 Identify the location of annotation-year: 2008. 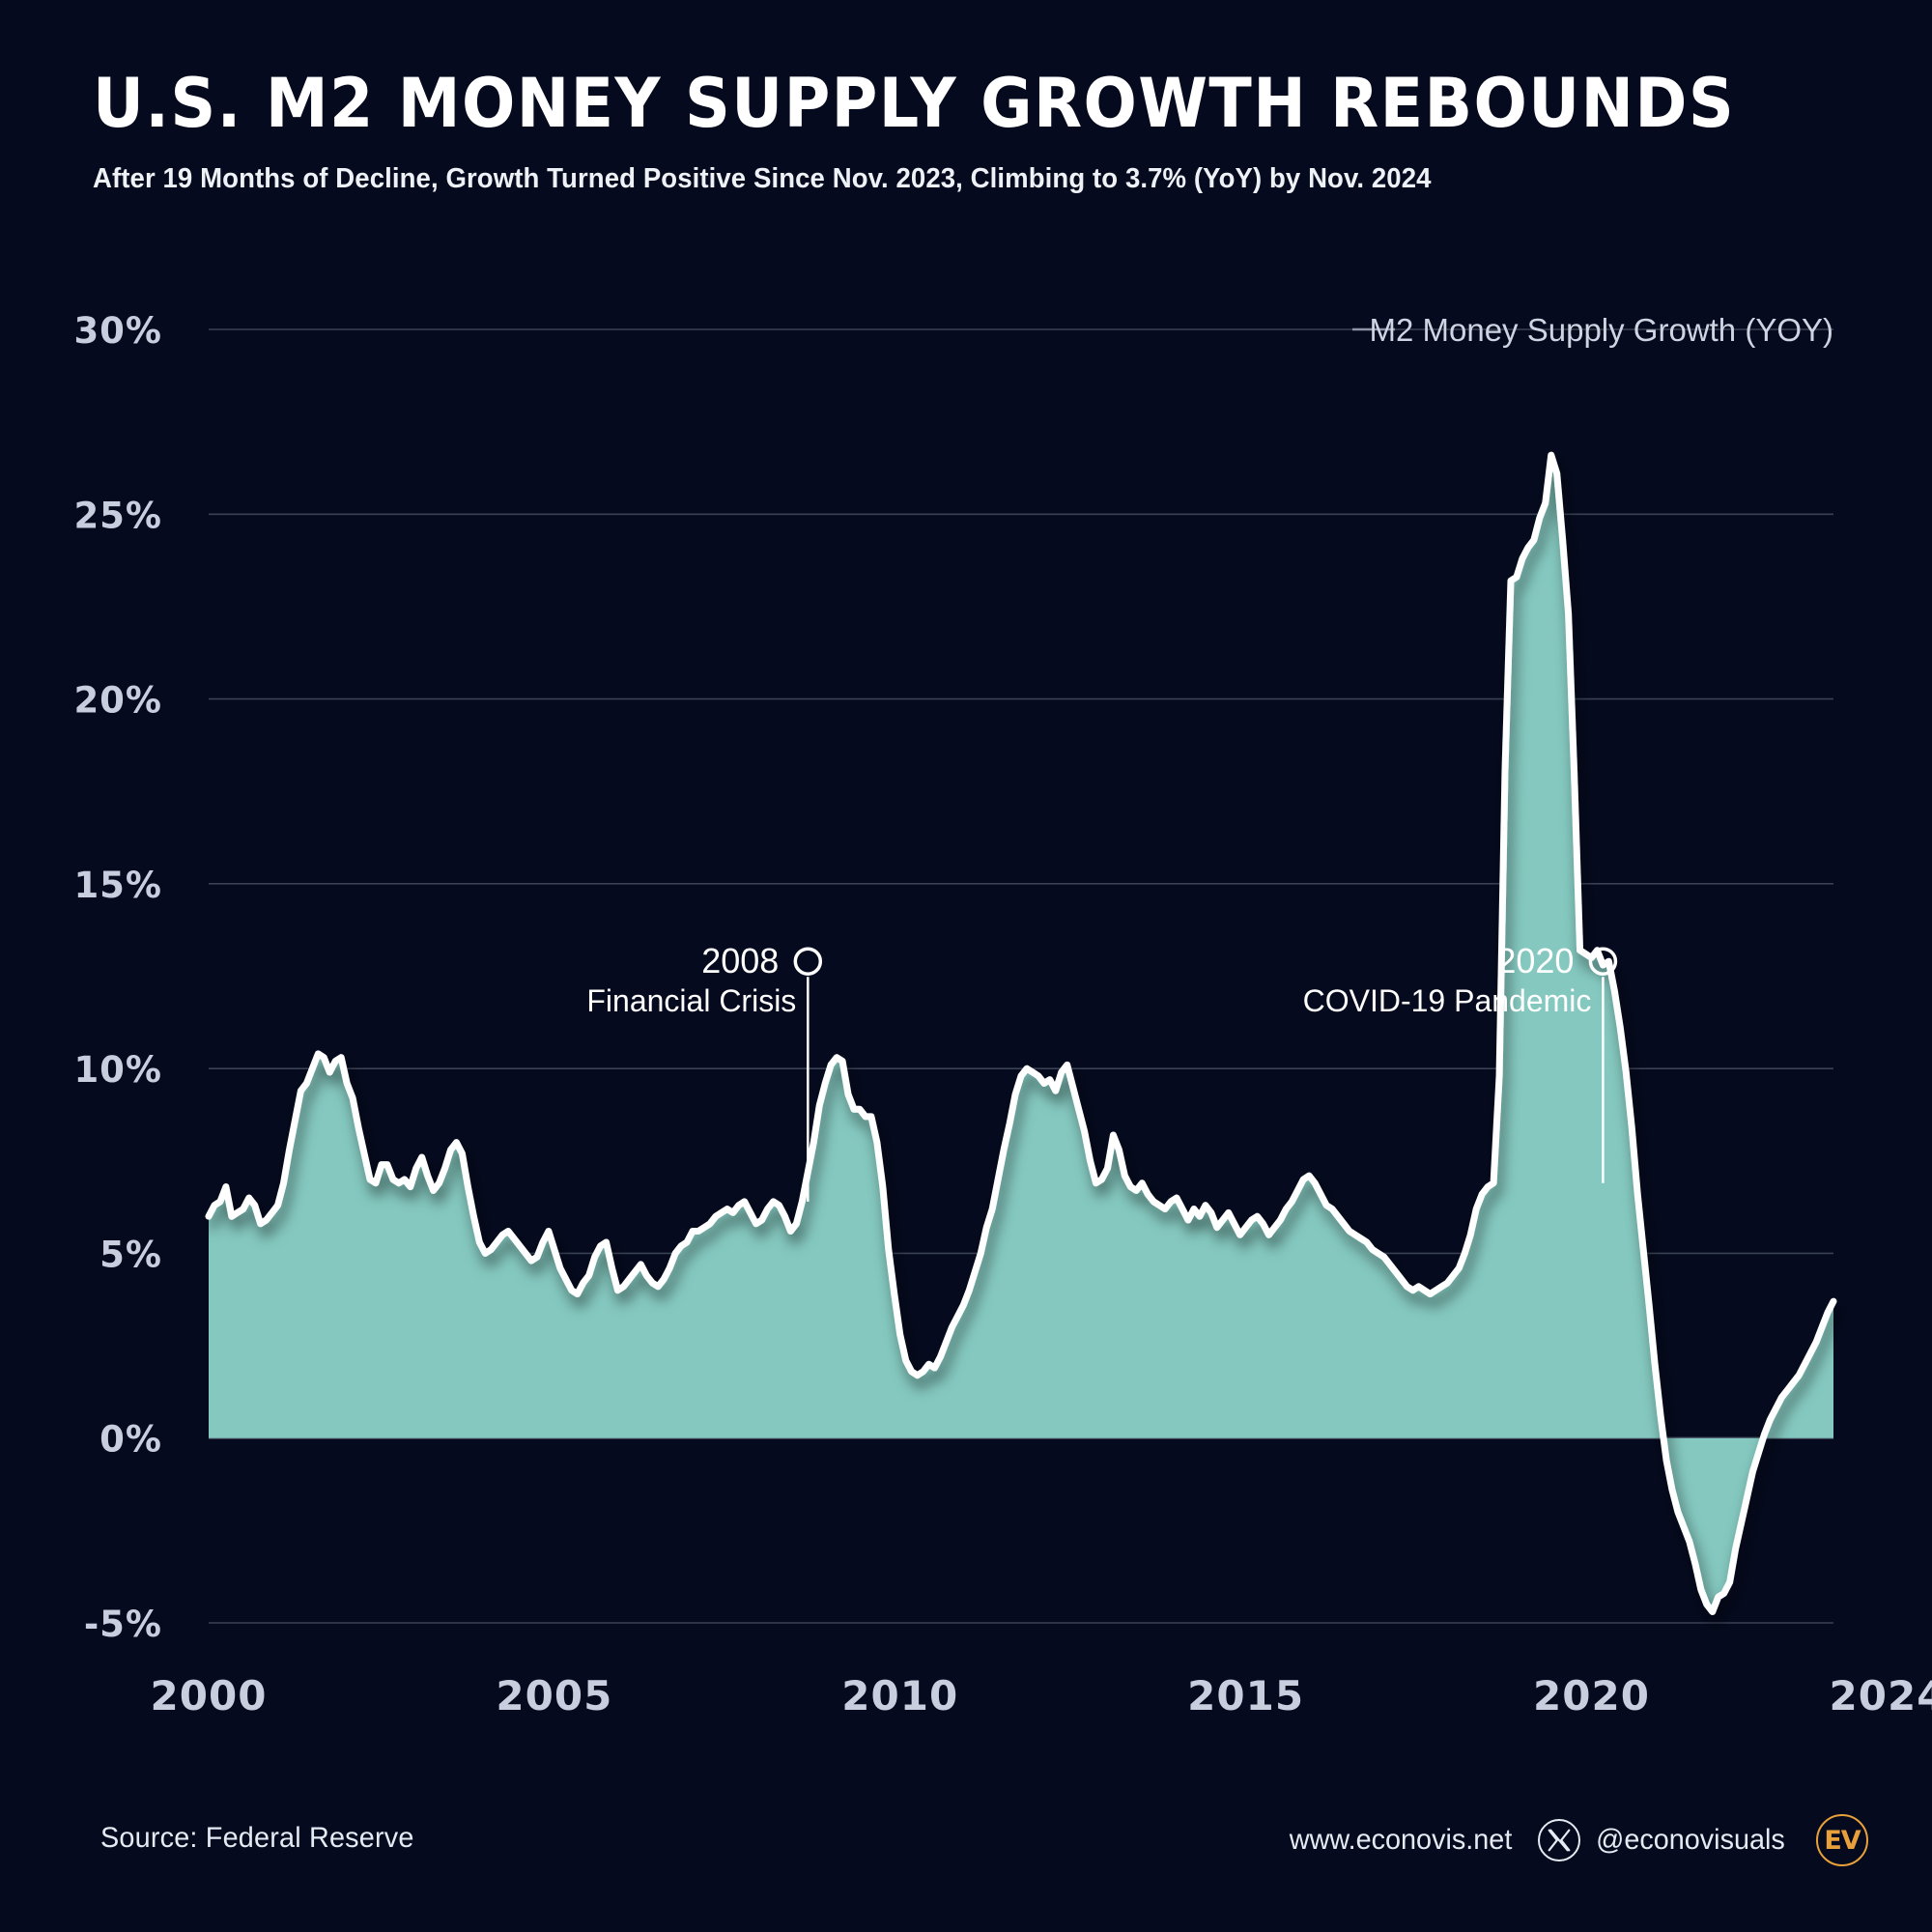
(740, 960).